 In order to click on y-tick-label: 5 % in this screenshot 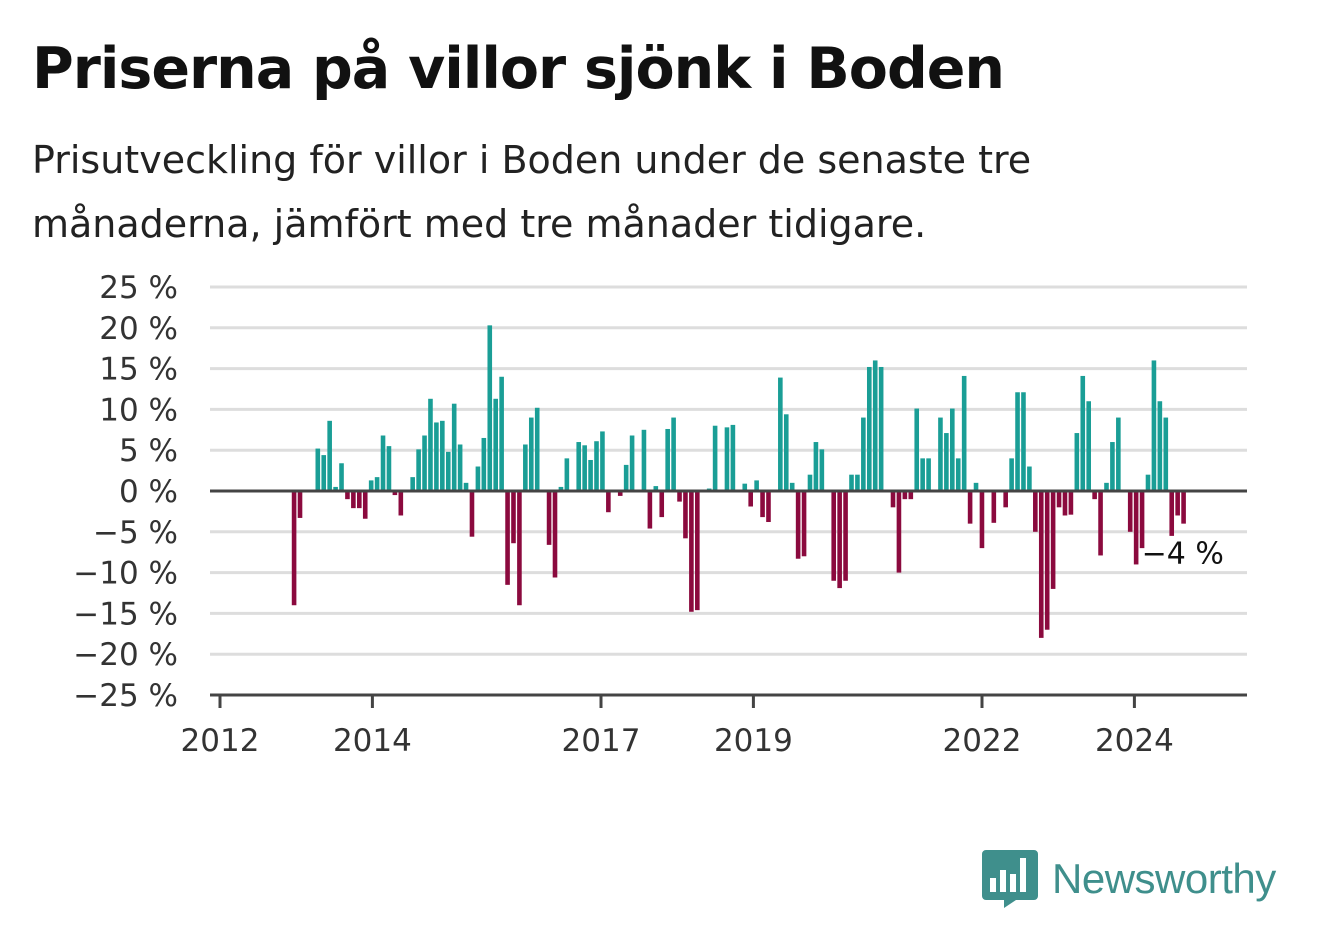, I will do `click(148, 451)`.